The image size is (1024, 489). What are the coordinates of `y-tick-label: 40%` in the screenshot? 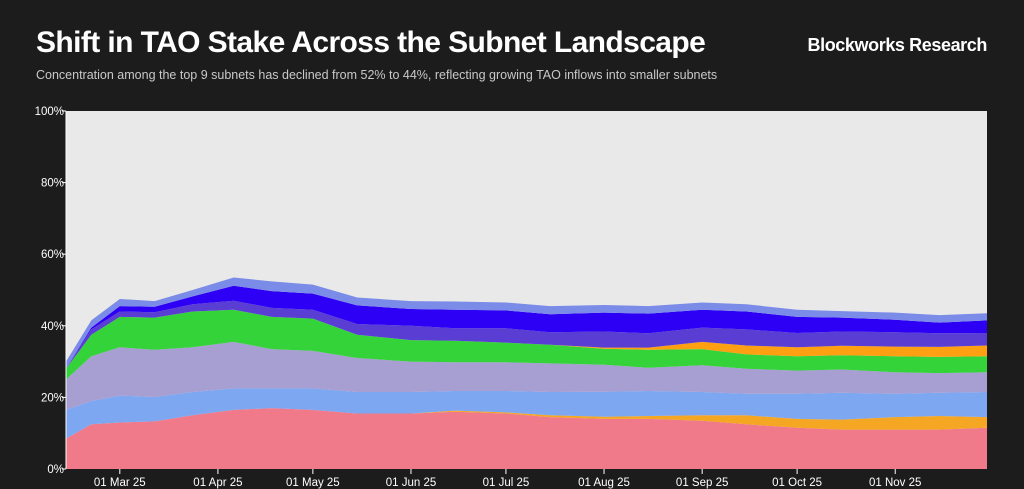 It's located at (52, 327).